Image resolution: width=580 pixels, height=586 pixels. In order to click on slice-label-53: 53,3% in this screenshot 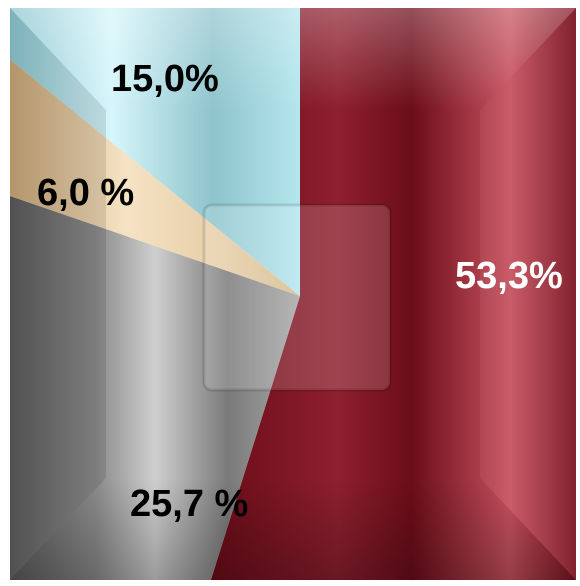, I will do `click(509, 276)`.